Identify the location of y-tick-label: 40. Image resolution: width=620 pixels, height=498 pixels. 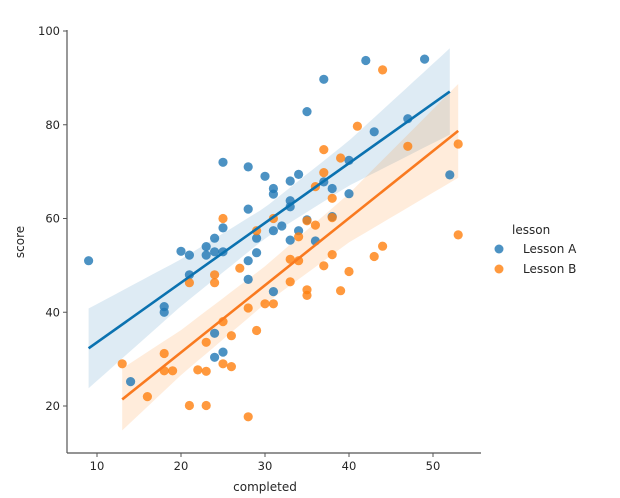
(52, 312).